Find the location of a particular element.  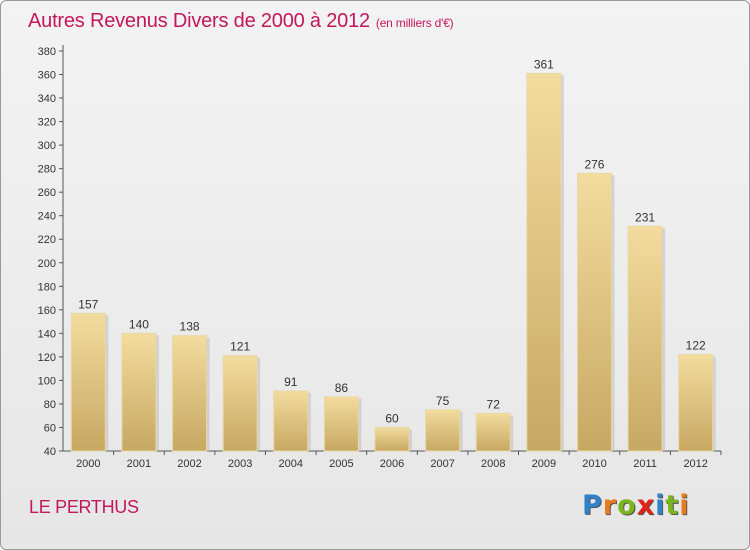

logo-letter: o is located at coordinates (627, 505).